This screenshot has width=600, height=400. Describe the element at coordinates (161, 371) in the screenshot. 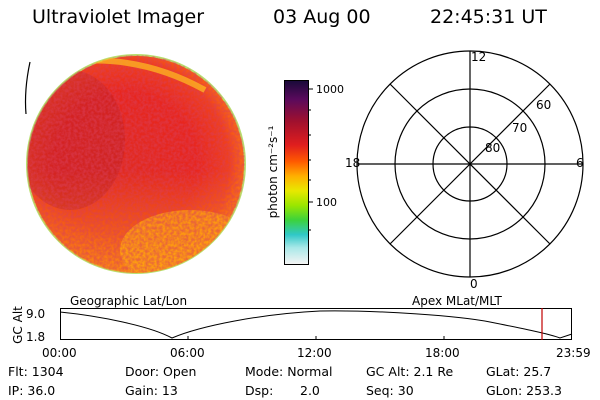

I see `door-status: Door: Open` at that location.